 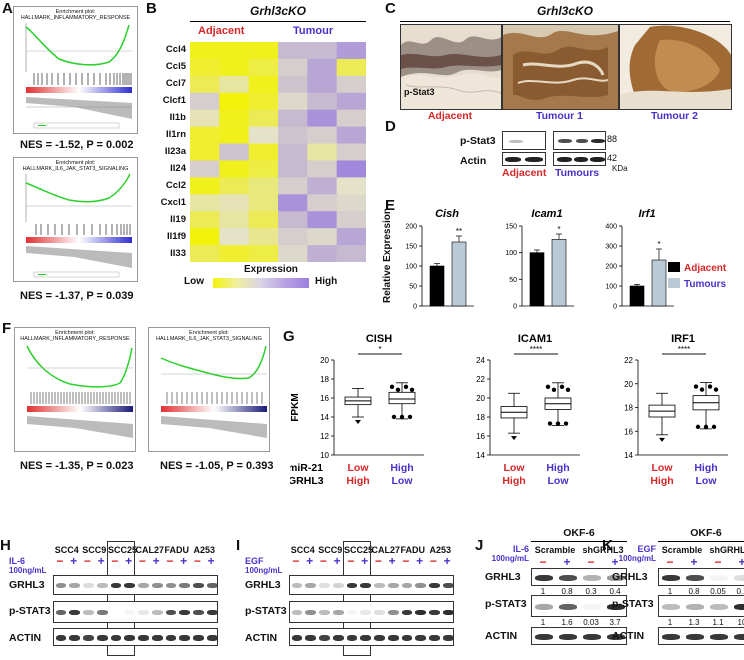 What do you see at coordinates (379, 339) in the screenshot?
I see `box-chart-title: CISH` at bounding box center [379, 339].